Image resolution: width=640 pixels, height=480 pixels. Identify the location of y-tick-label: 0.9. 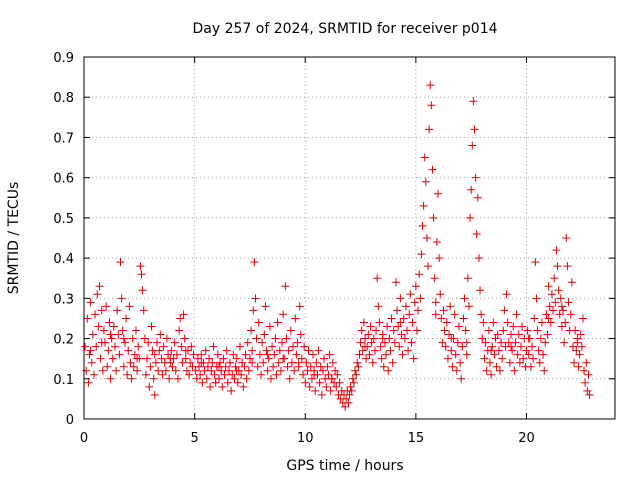
(63, 58).